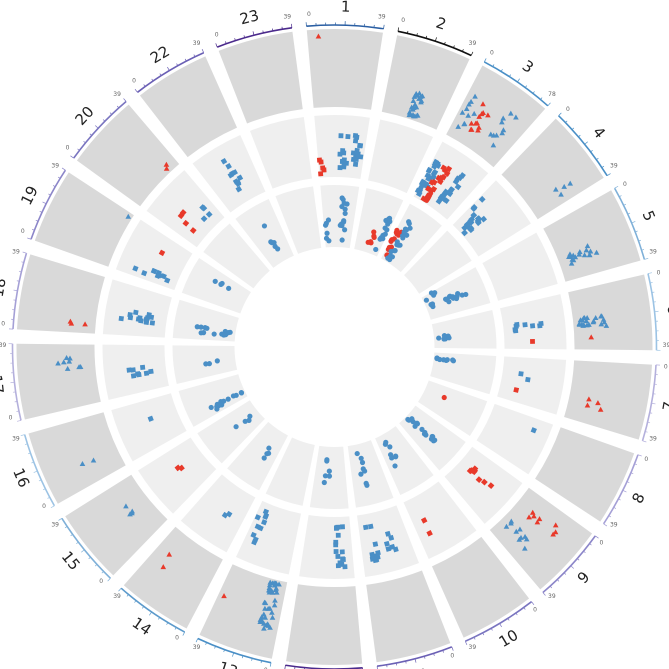 The height and width of the screenshot is (669, 669). I want to click on panel-seg1-track0, so click(344, 69).